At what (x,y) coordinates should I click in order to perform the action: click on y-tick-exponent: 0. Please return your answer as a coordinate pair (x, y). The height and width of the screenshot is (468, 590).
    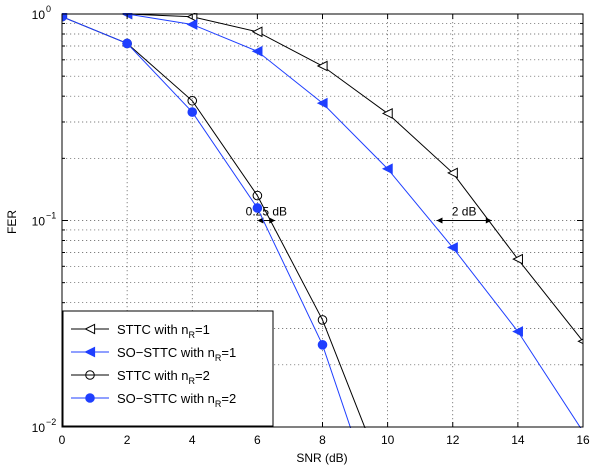
    Looking at the image, I should click on (48, 9).